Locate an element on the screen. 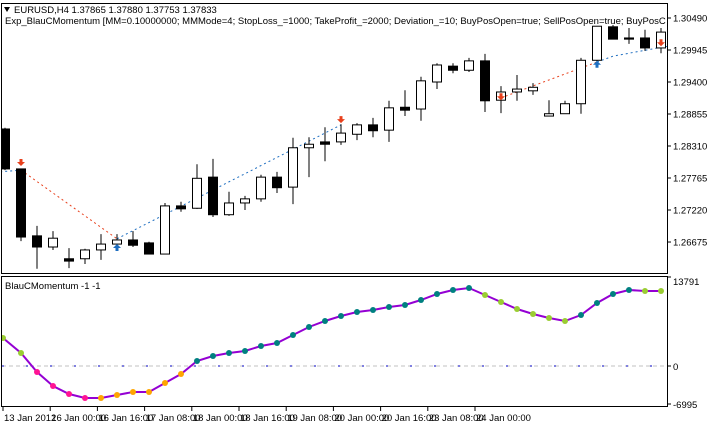 This screenshot has height=428, width=707. time-axis-label: 23 Jan 08:00 is located at coordinates (456, 418).